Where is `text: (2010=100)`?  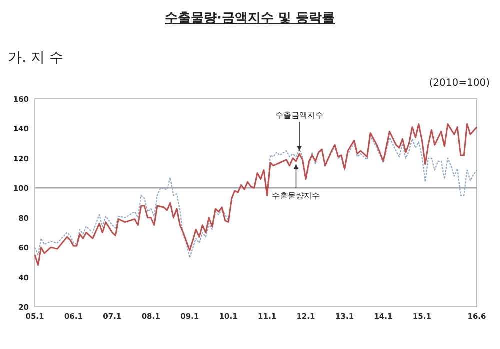 text: (2010=100) is located at coordinates (459, 83).